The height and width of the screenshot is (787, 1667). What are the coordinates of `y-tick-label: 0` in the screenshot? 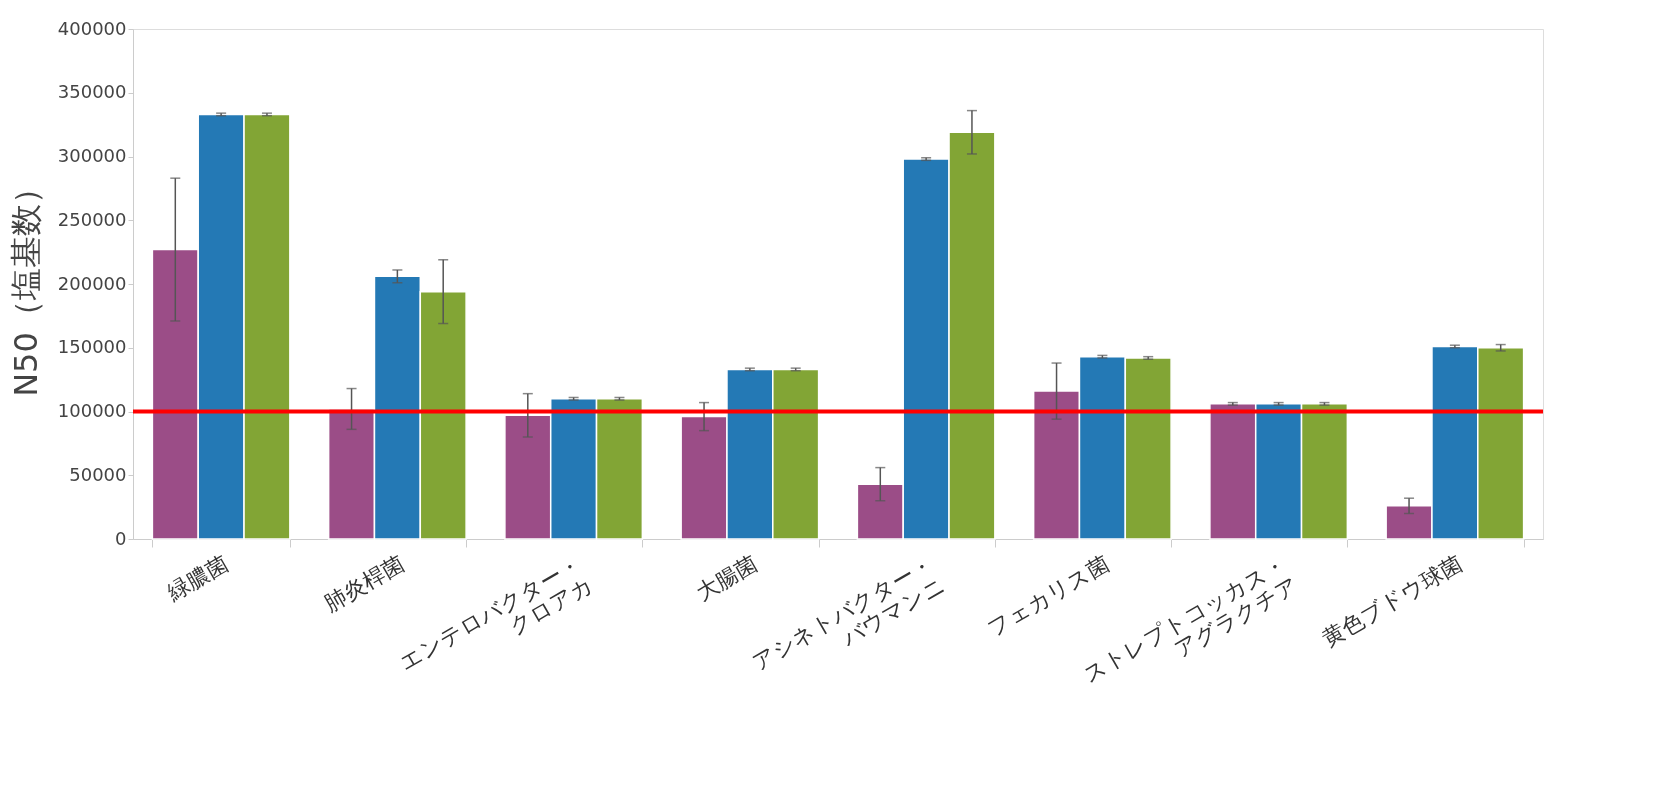 It's located at (121, 538).